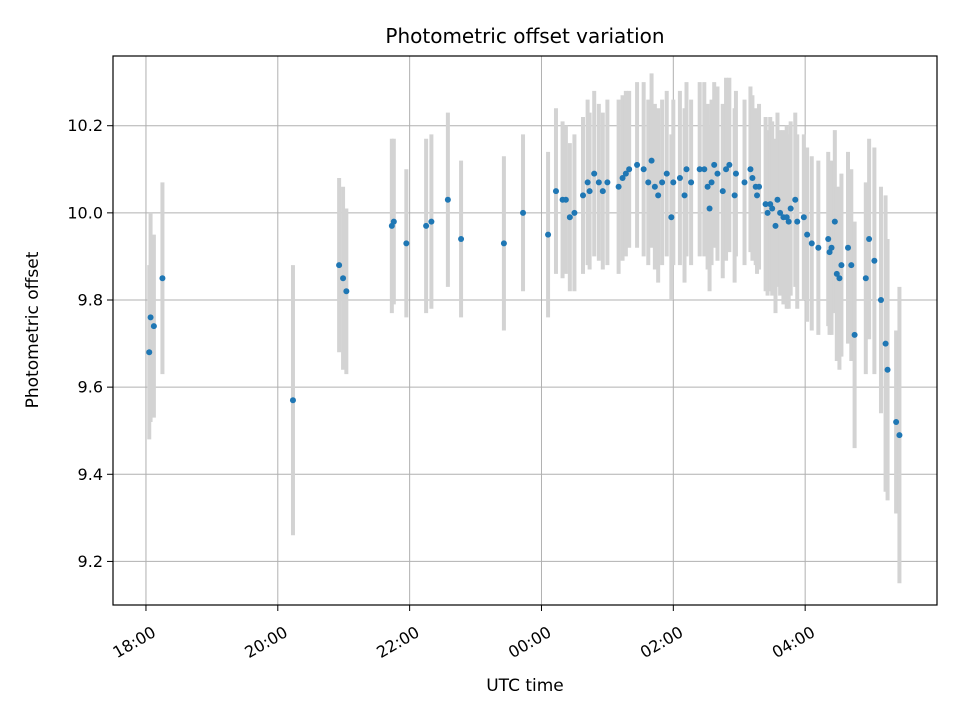  What do you see at coordinates (90, 300) in the screenshot?
I see `y-tick-label: 9.8` at bounding box center [90, 300].